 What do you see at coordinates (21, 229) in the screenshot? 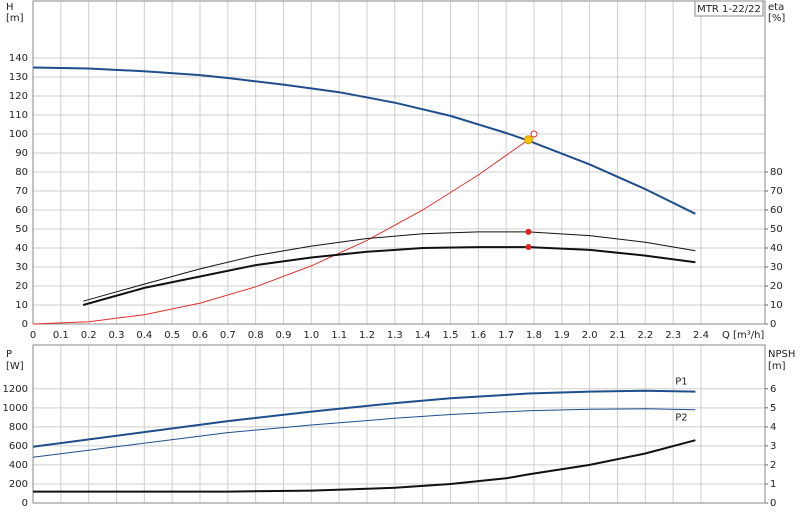
I see `y-tick-label: 50` at bounding box center [21, 229].